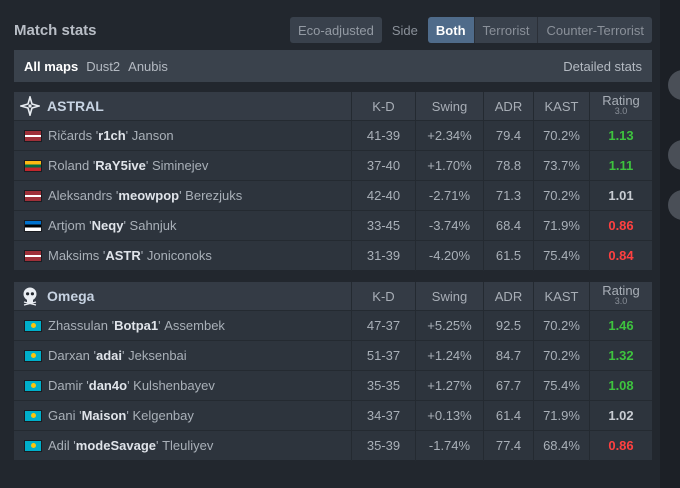 The image size is (680, 488). Describe the element at coordinates (136, 325) in the screenshot. I see `player-nickname: Botpa1` at that location.